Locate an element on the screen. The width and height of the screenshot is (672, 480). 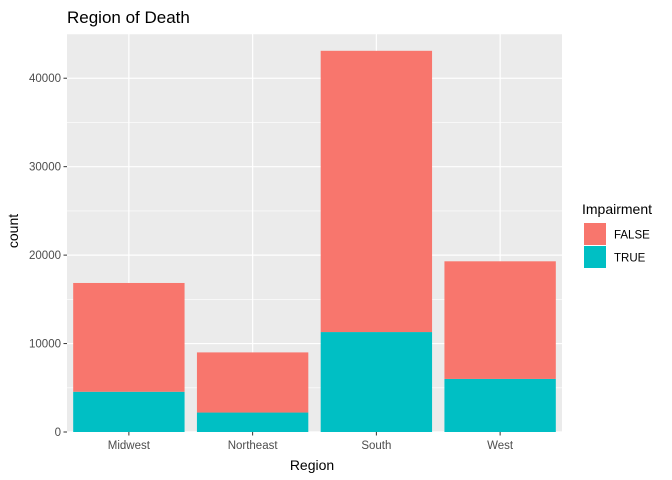
legend: Impairment FALSE TRUE is located at coordinates (617, 234).